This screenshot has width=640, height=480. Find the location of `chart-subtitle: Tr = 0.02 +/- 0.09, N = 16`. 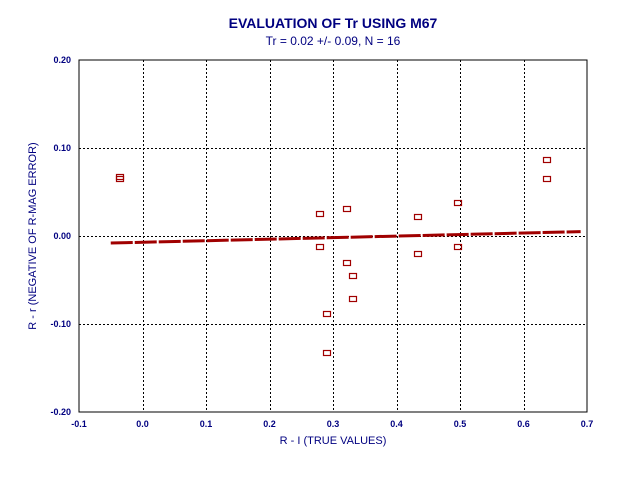

chart-subtitle: Tr = 0.02 +/- 0.09, N = 16 is located at coordinates (333, 41).